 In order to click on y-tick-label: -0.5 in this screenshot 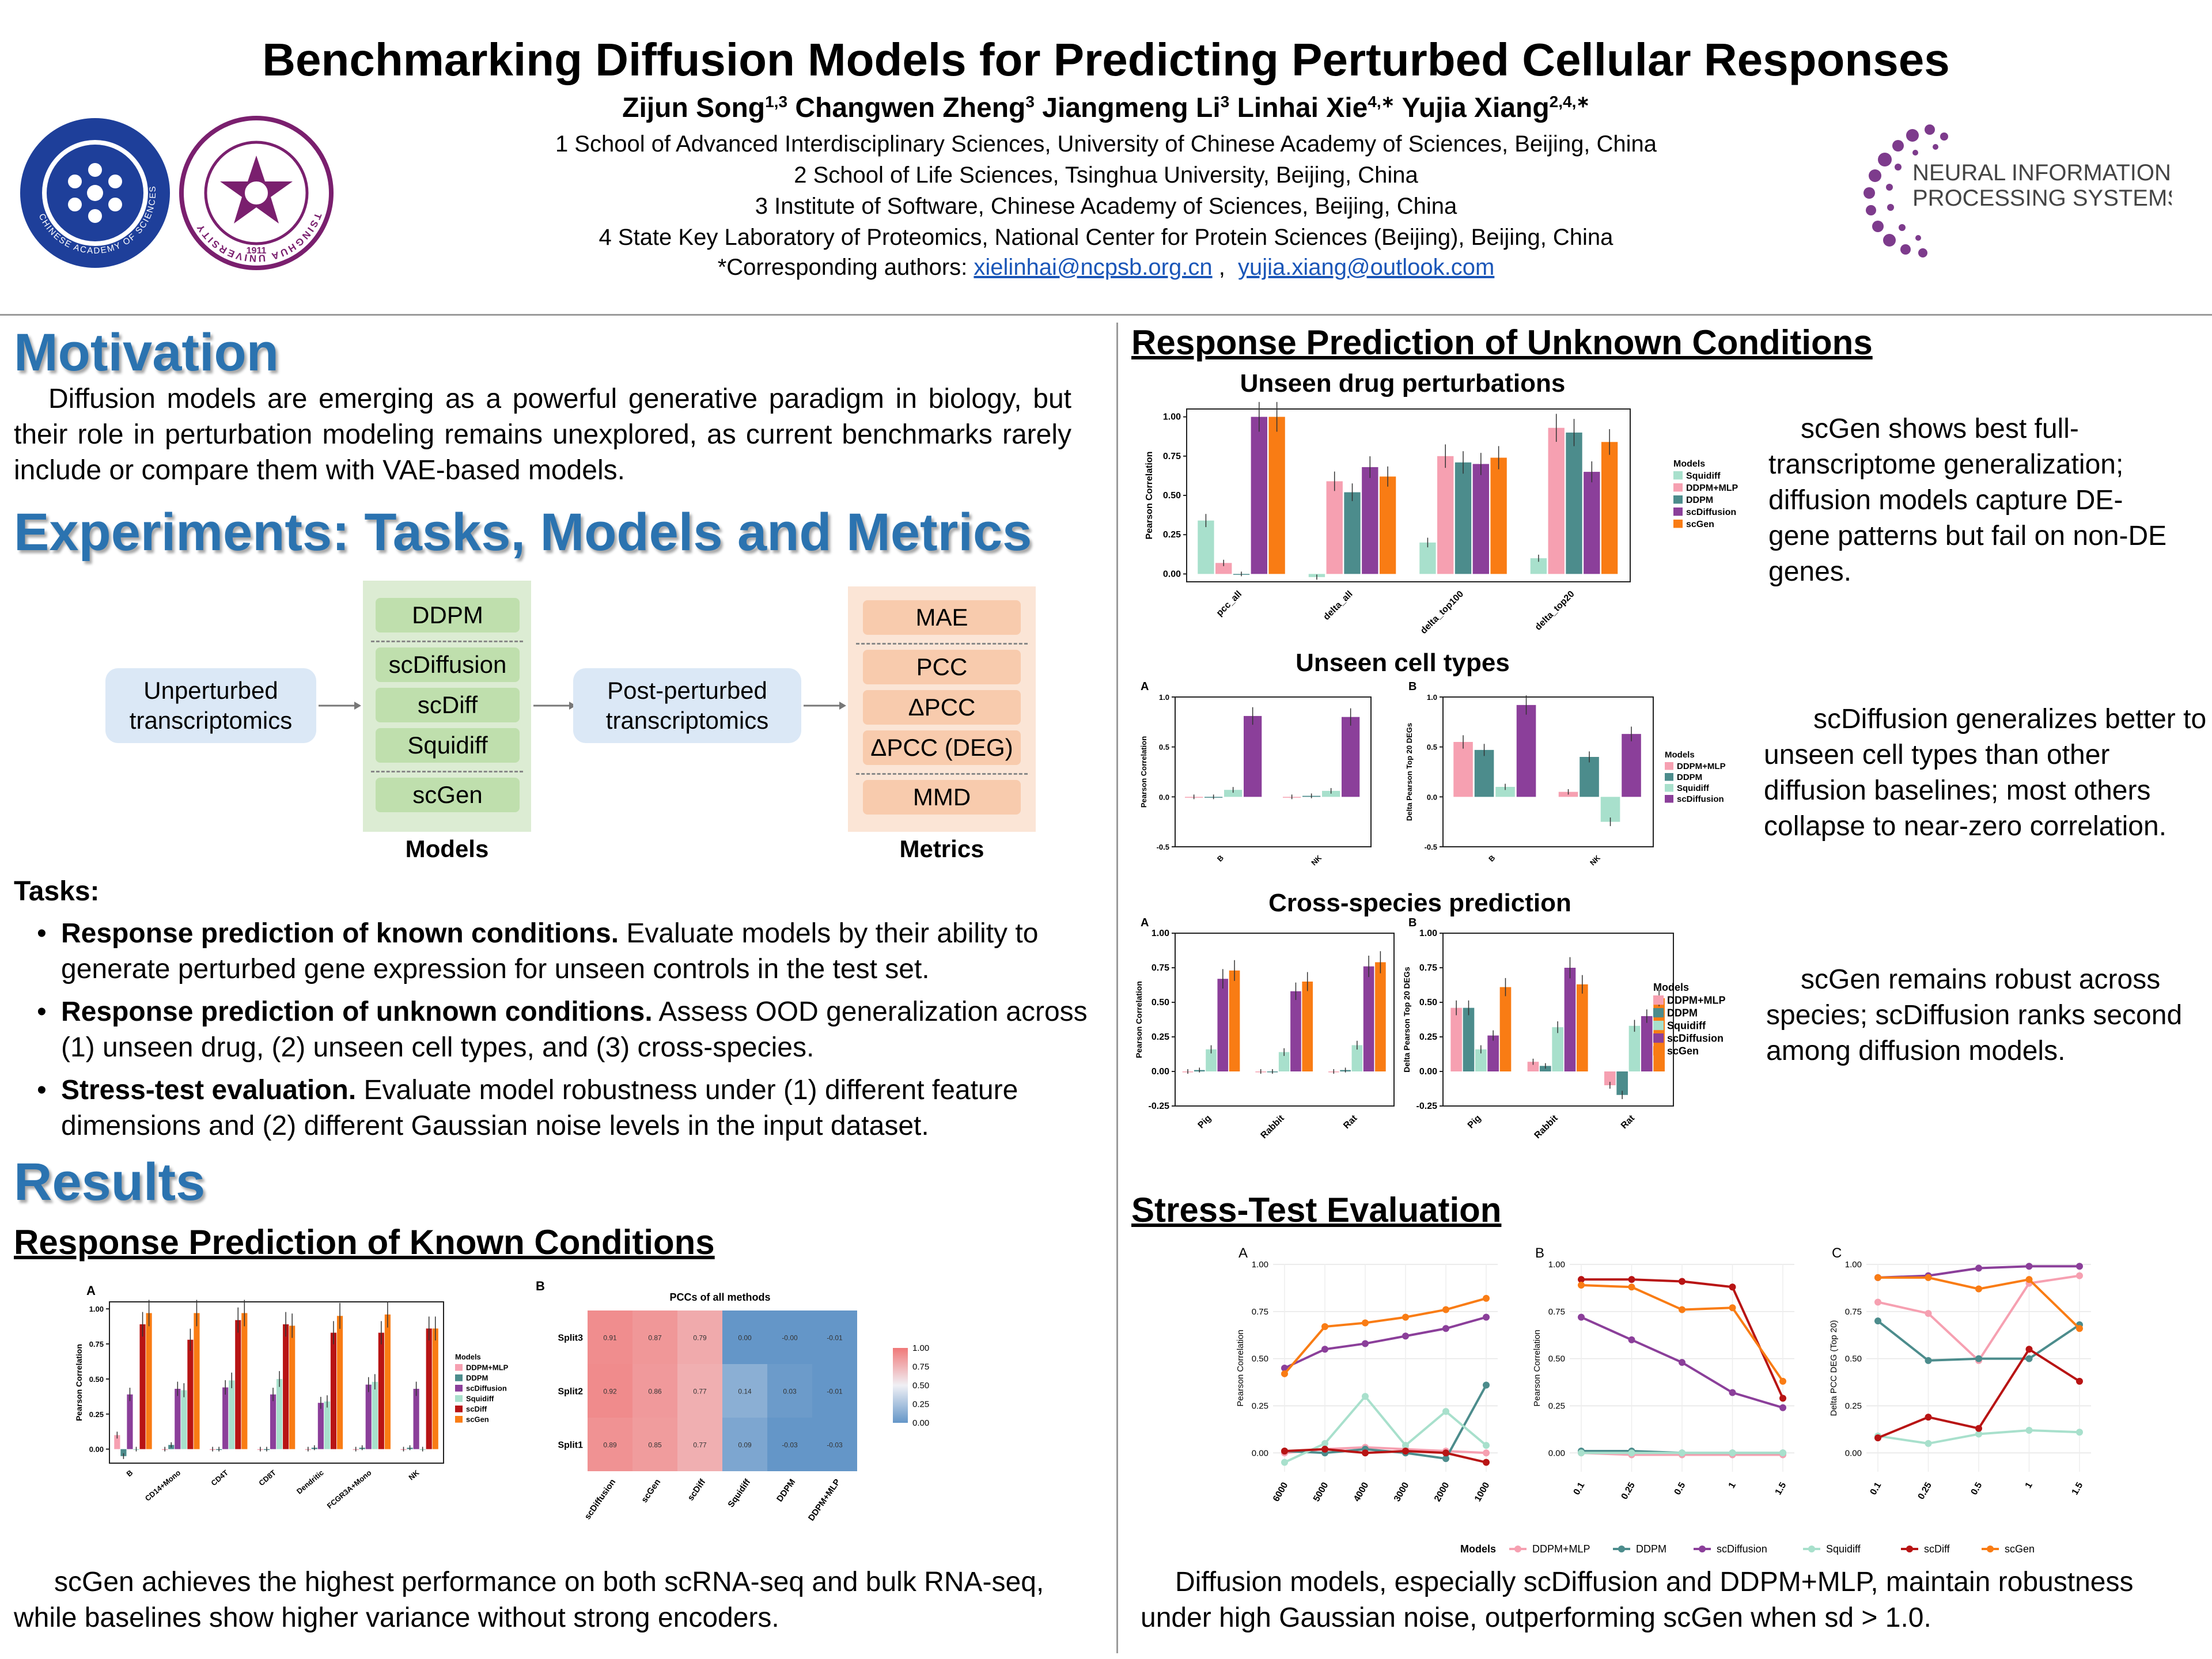, I will do `click(1431, 847)`.